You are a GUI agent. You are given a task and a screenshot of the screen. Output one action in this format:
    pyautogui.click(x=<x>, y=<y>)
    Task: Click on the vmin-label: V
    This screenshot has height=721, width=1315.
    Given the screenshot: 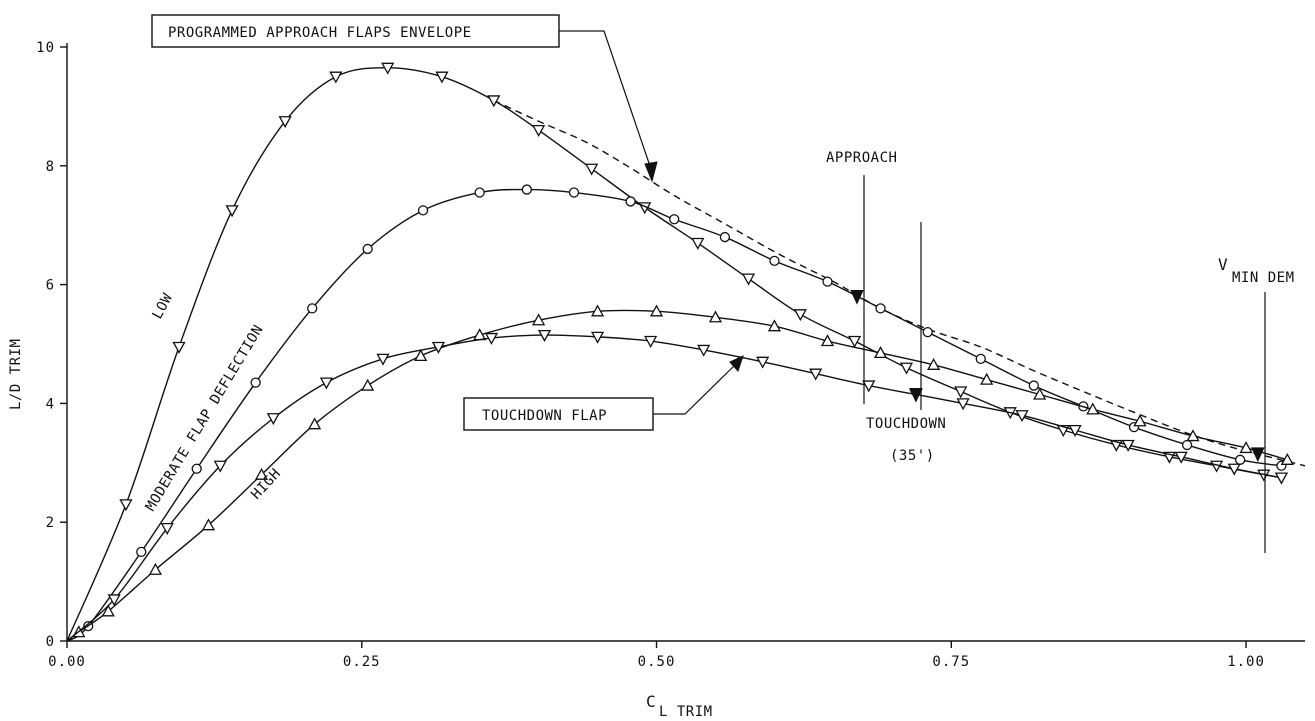 What is the action you would take?
    pyautogui.click(x=1223, y=264)
    